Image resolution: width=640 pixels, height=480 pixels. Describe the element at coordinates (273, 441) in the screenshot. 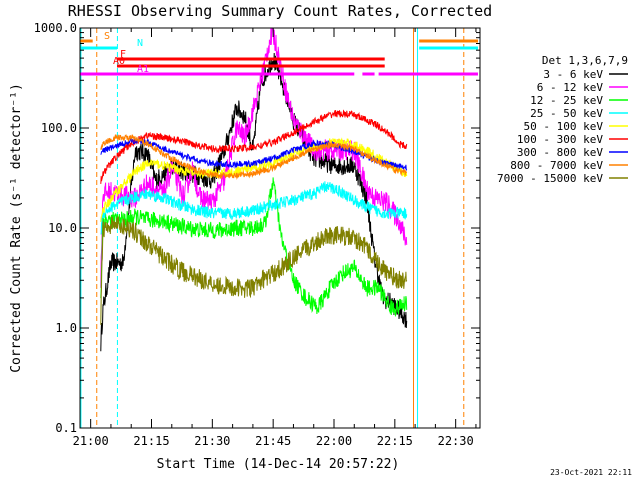

I see `x-tick-label: 21:45` at that location.